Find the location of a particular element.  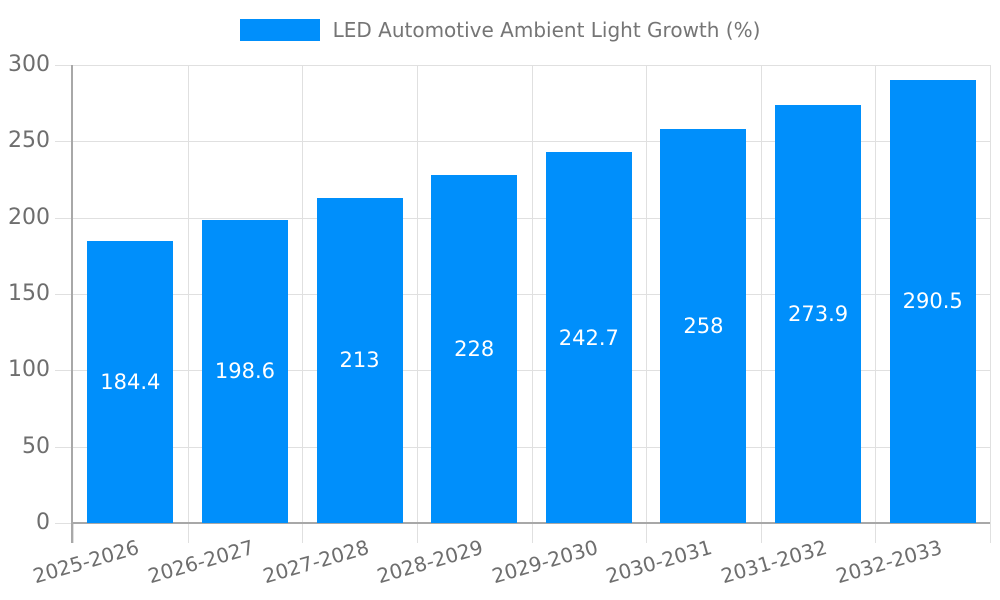

x-axis-label: 2025-2026 is located at coordinates (86, 562).